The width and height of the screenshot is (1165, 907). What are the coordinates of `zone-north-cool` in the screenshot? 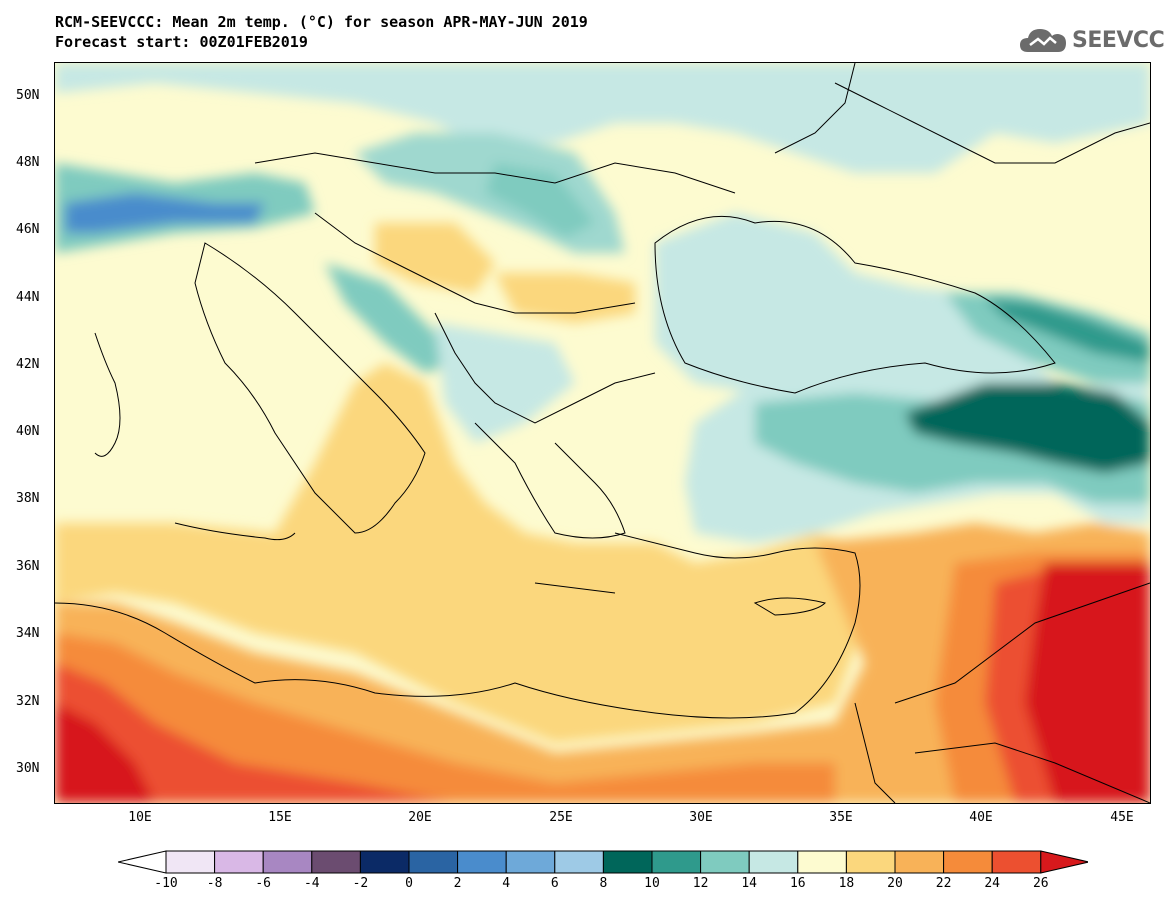 It's located at (602, 118).